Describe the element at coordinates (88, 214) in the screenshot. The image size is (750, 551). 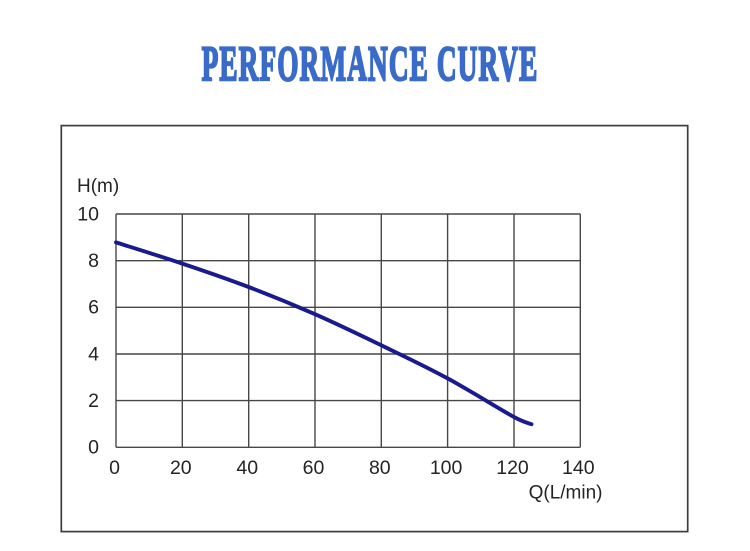
I see `svg-text: 10` at that location.